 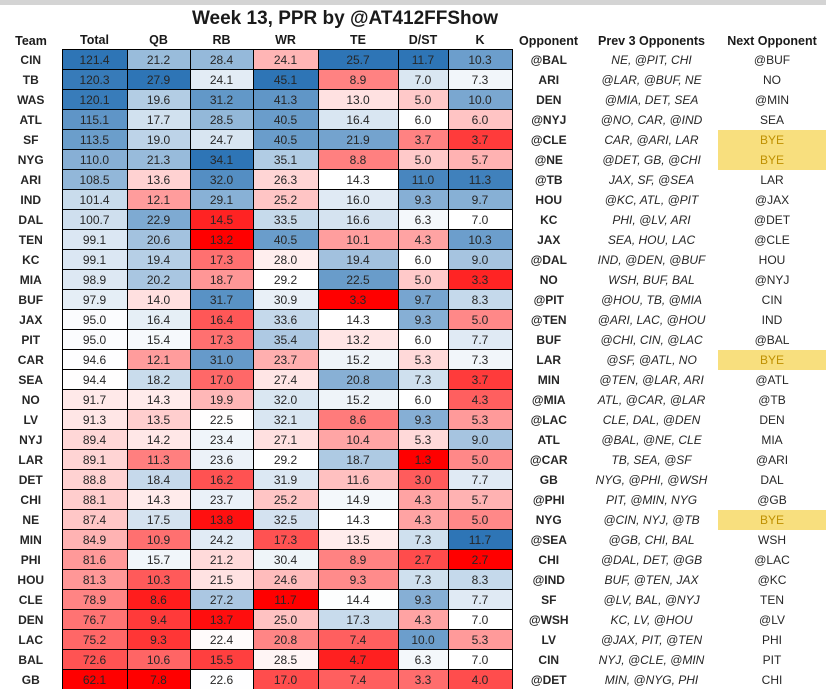 What do you see at coordinates (31, 619) in the screenshot?
I see `team-cell: DEN` at bounding box center [31, 619].